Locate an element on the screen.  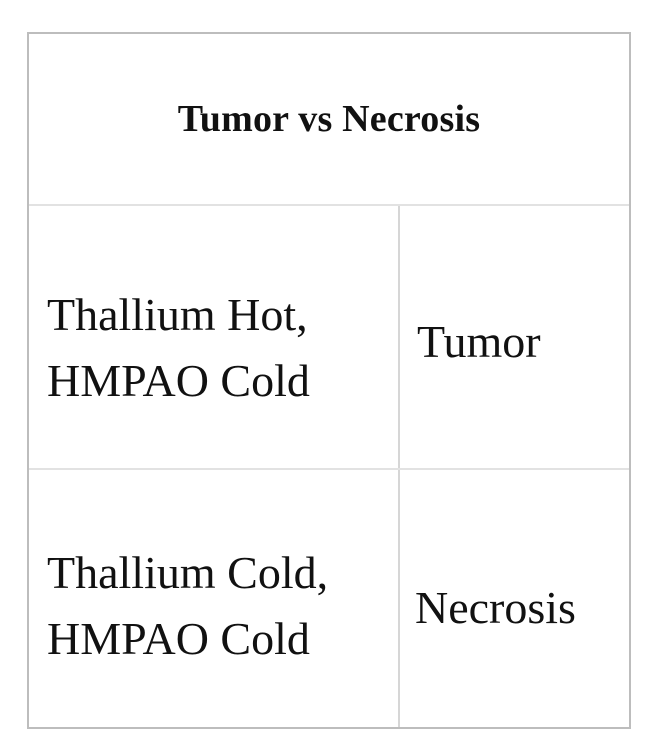
table-title: Tumor vs Necrosis is located at coordinates (329, 119).